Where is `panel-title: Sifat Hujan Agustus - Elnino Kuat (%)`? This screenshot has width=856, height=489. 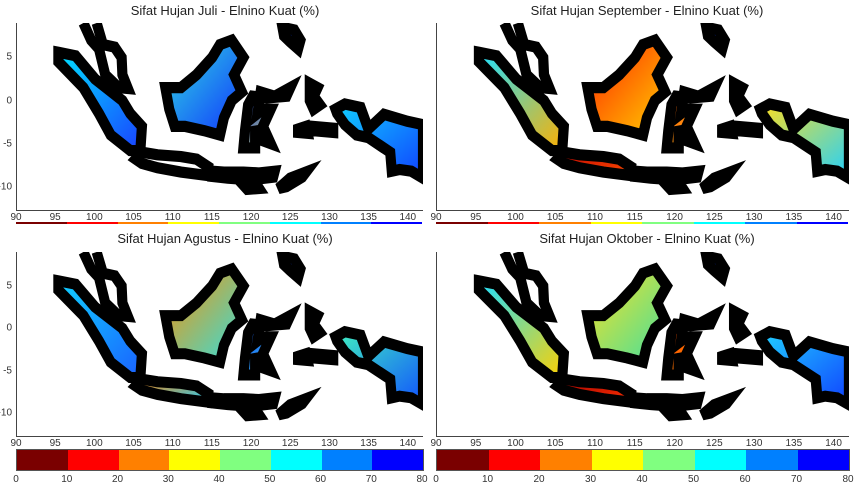 panel-title: Sifat Hujan Agustus - Elnino Kuat (%) is located at coordinates (225, 238).